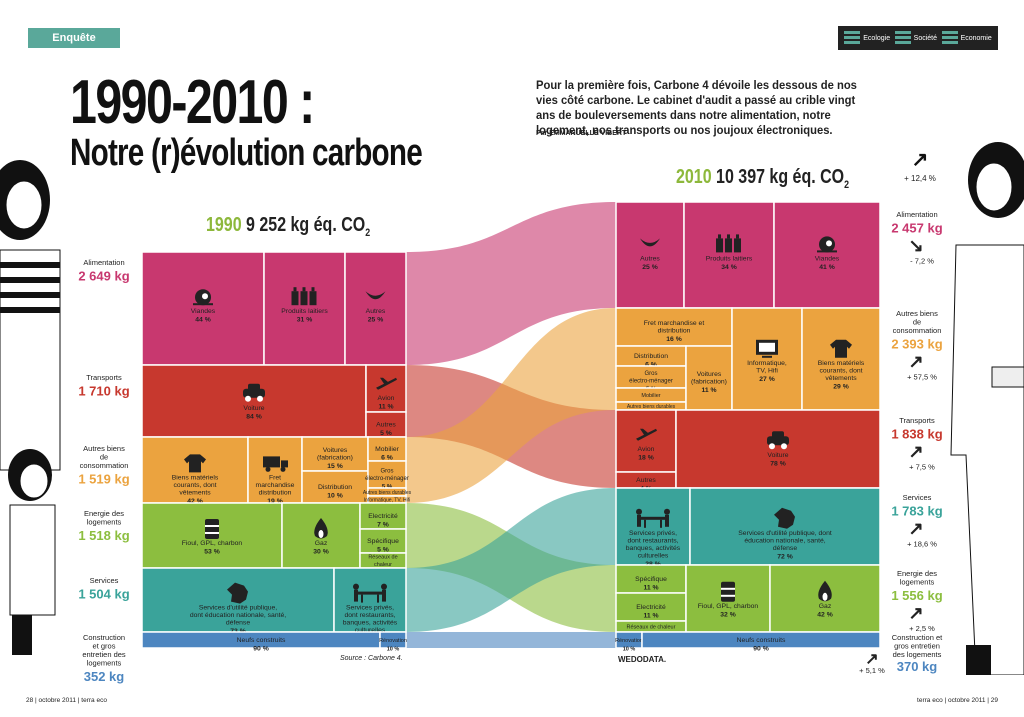 This screenshot has width=1024, height=717. What do you see at coordinates (304, 308) in the screenshot?
I see `chart-cell: Produits laitiers 31 %` at bounding box center [304, 308].